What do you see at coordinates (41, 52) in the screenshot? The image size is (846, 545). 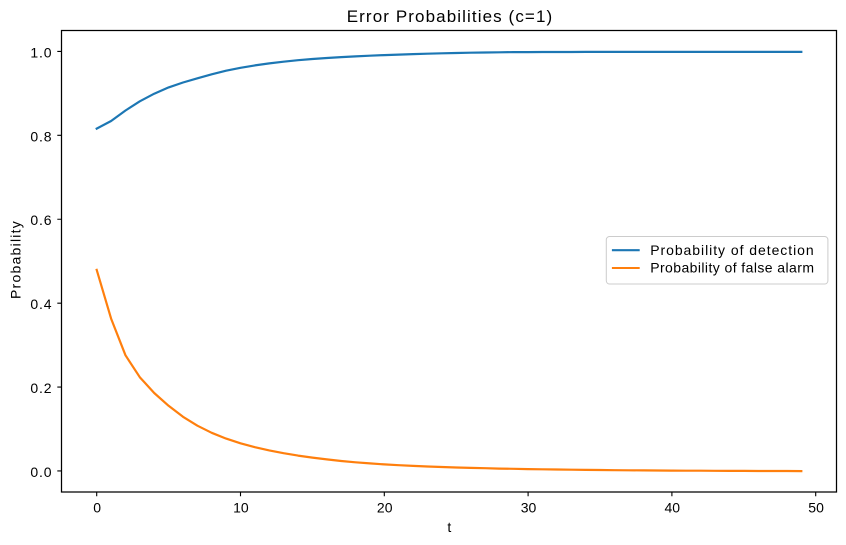 I see `svg-text: 1.0` at bounding box center [41, 52].